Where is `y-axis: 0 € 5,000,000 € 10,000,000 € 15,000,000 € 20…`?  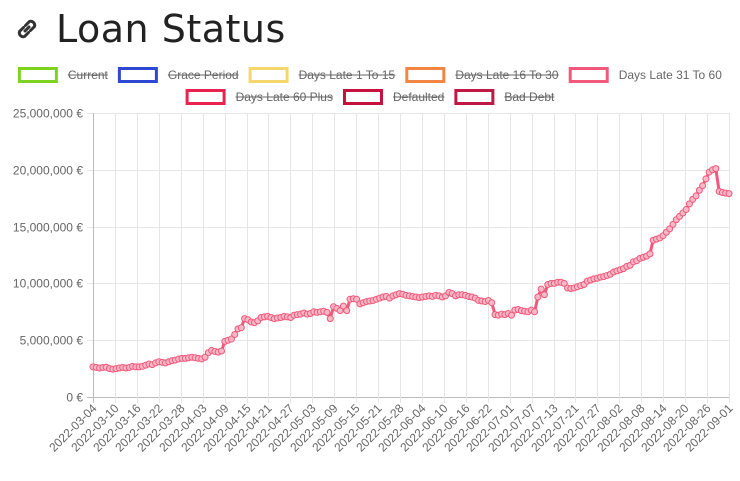 y-axis: 0 € 5,000,000 € 10,000,000 € 15,000,000 € 20… is located at coordinates (48, 256).